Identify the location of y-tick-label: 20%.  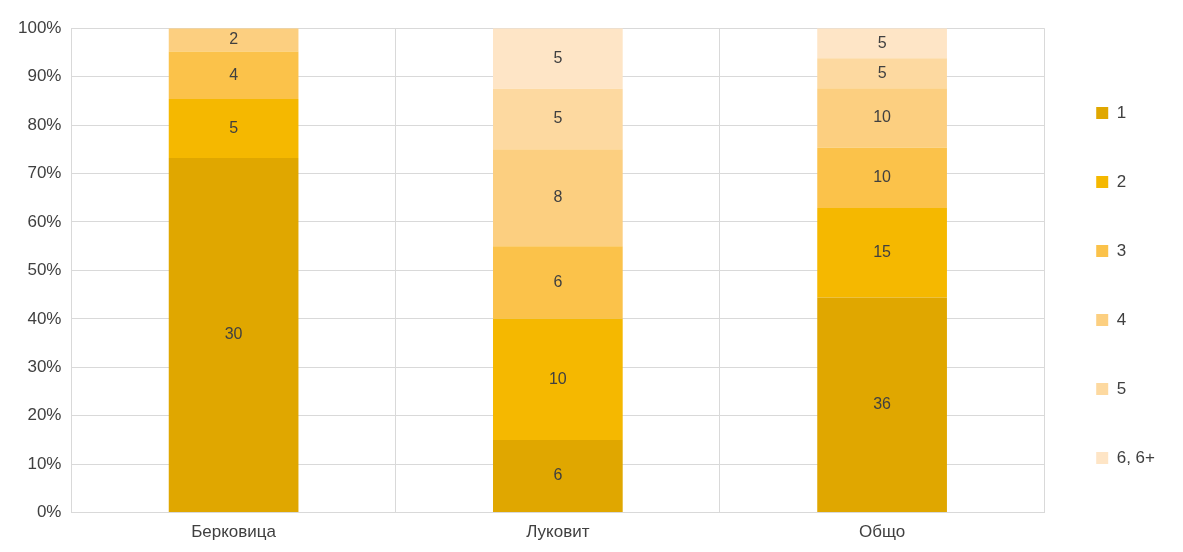
(44, 415).